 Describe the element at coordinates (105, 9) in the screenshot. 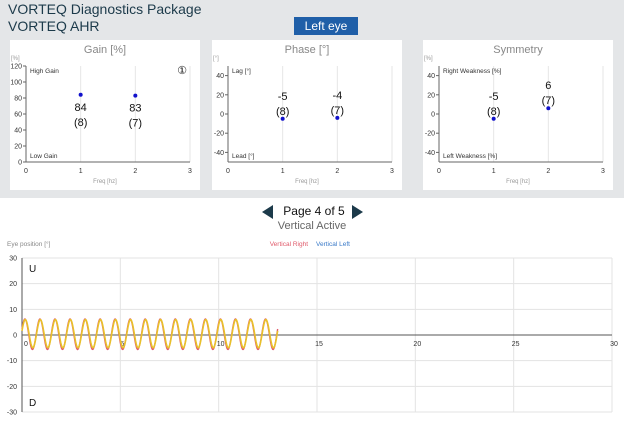

I see `app-title: VORTEQ Diagnostics Package` at that location.